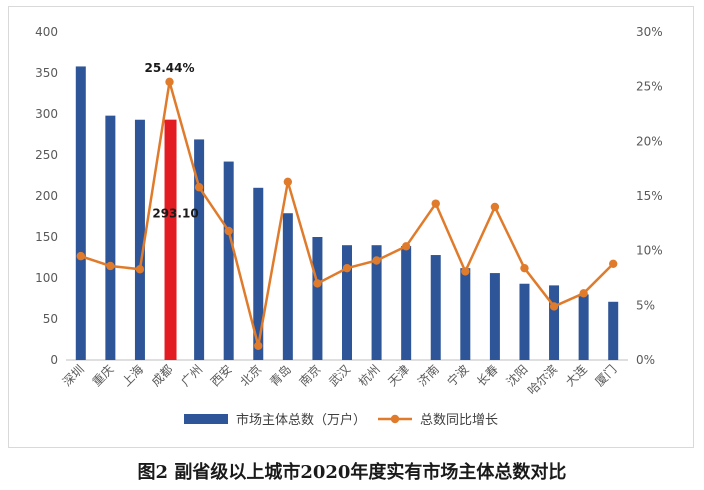 The image size is (704, 490). Describe the element at coordinates (645, 305) in the screenshot. I see `y-right-tick-label: 5%` at that location.